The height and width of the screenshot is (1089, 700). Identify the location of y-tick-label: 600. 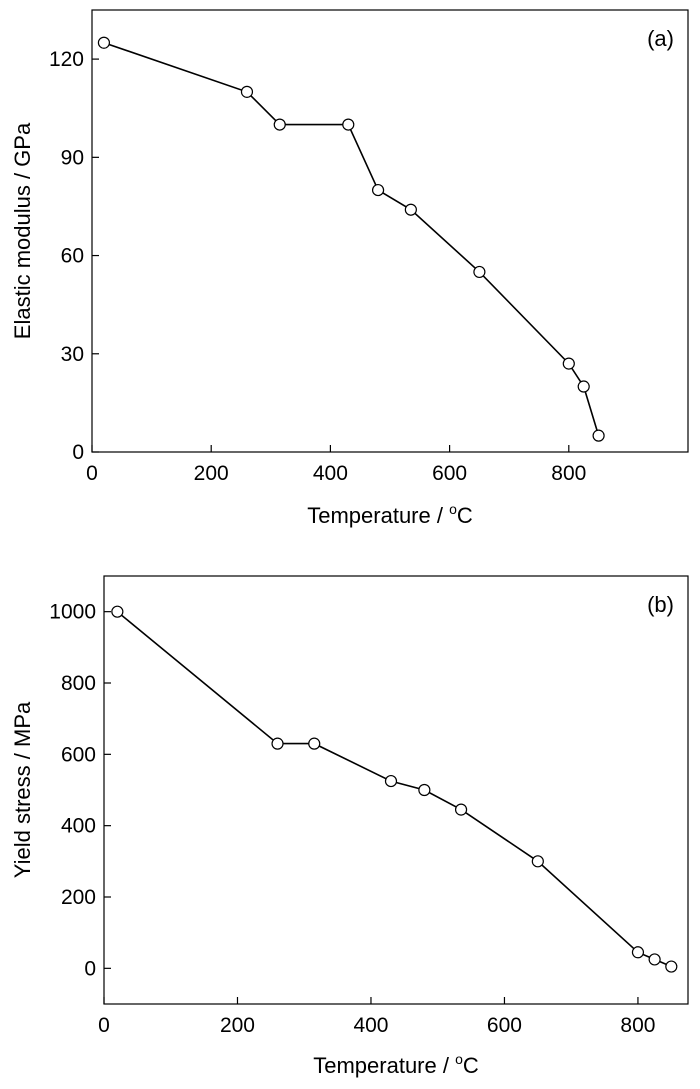
(78, 754).